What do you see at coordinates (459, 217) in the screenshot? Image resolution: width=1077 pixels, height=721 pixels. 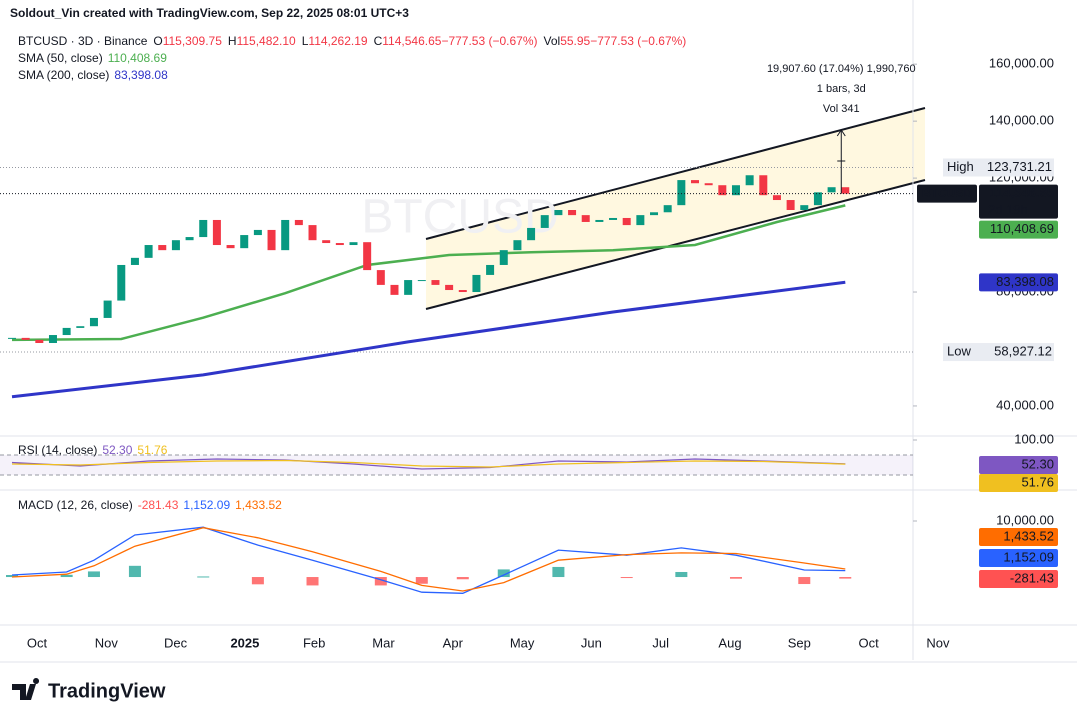 I see `watermark: BTCUSD` at bounding box center [459, 217].